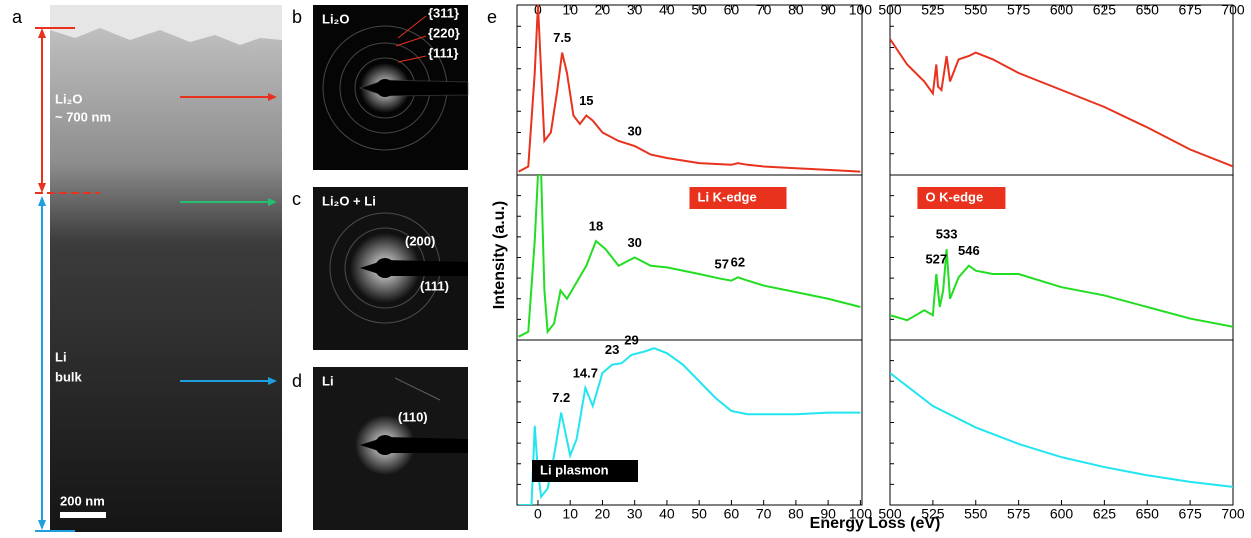 This screenshot has height=538, width=1251. Describe the element at coordinates (420, 240) in the screenshot. I see `ring-label: (200)` at that location.